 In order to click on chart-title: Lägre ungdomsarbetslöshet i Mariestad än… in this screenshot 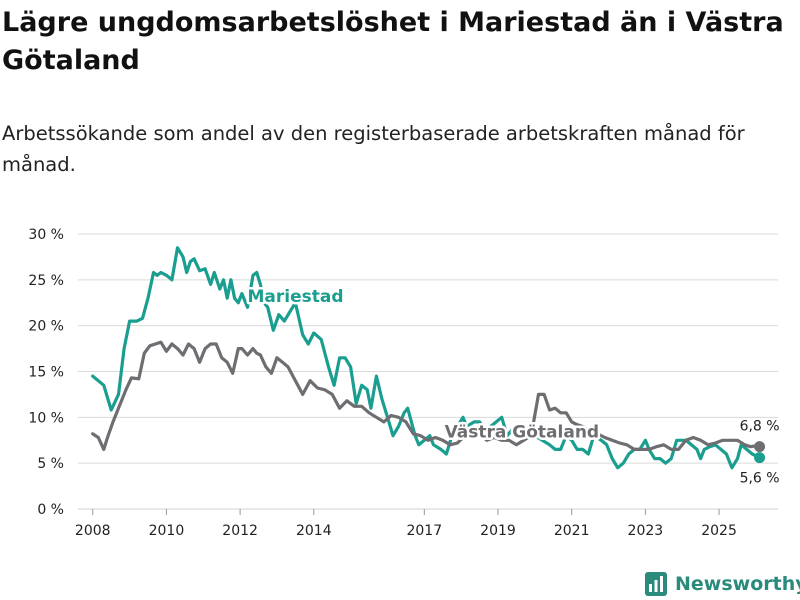, I will do `click(393, 41)`.